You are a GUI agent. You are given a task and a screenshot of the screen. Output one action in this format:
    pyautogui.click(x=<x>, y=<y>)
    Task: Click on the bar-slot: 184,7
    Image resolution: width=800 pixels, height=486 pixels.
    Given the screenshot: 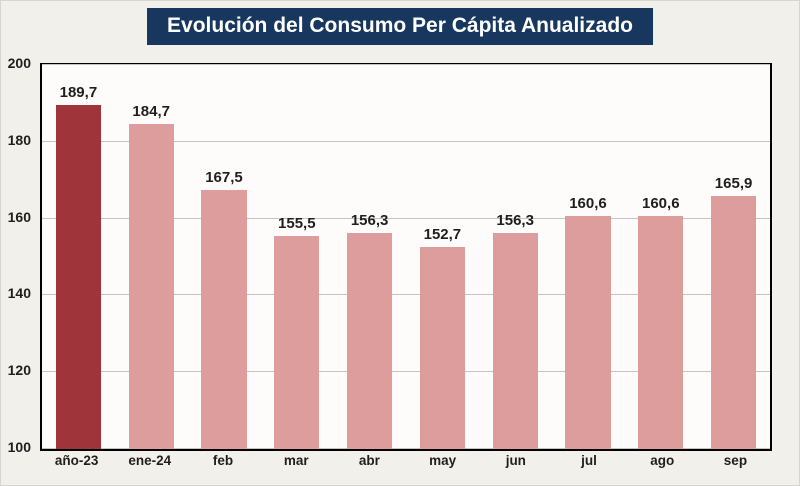 What is the action you would take?
    pyautogui.click(x=151, y=257)
    